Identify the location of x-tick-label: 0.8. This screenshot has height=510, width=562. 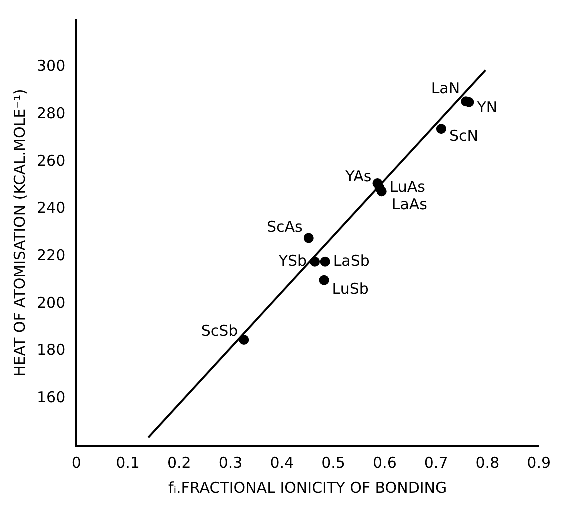
(488, 463).